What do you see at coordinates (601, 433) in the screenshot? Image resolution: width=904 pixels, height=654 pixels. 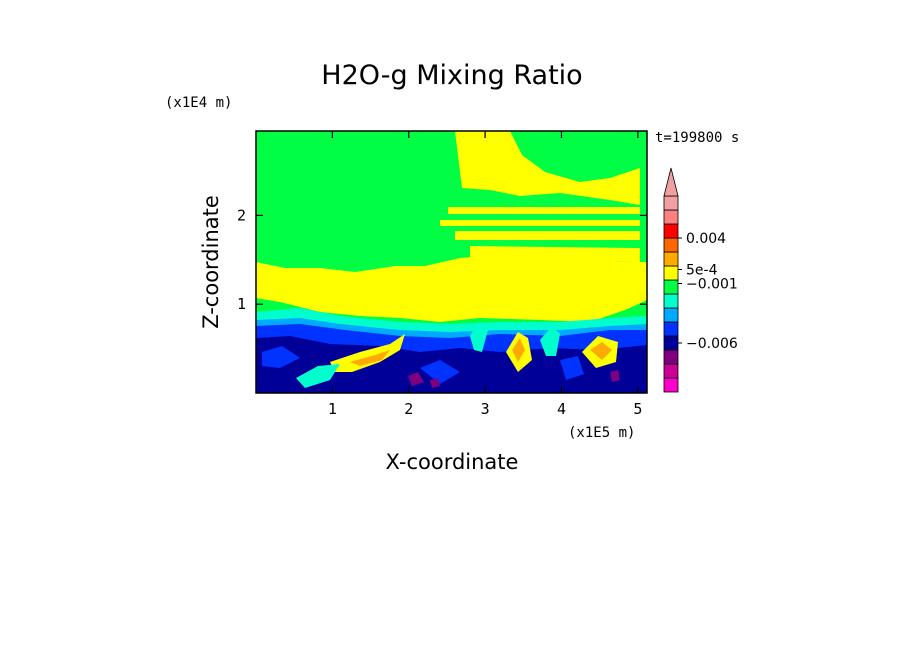 I see `x-scale-label: (x1E5 m)` at bounding box center [601, 433].